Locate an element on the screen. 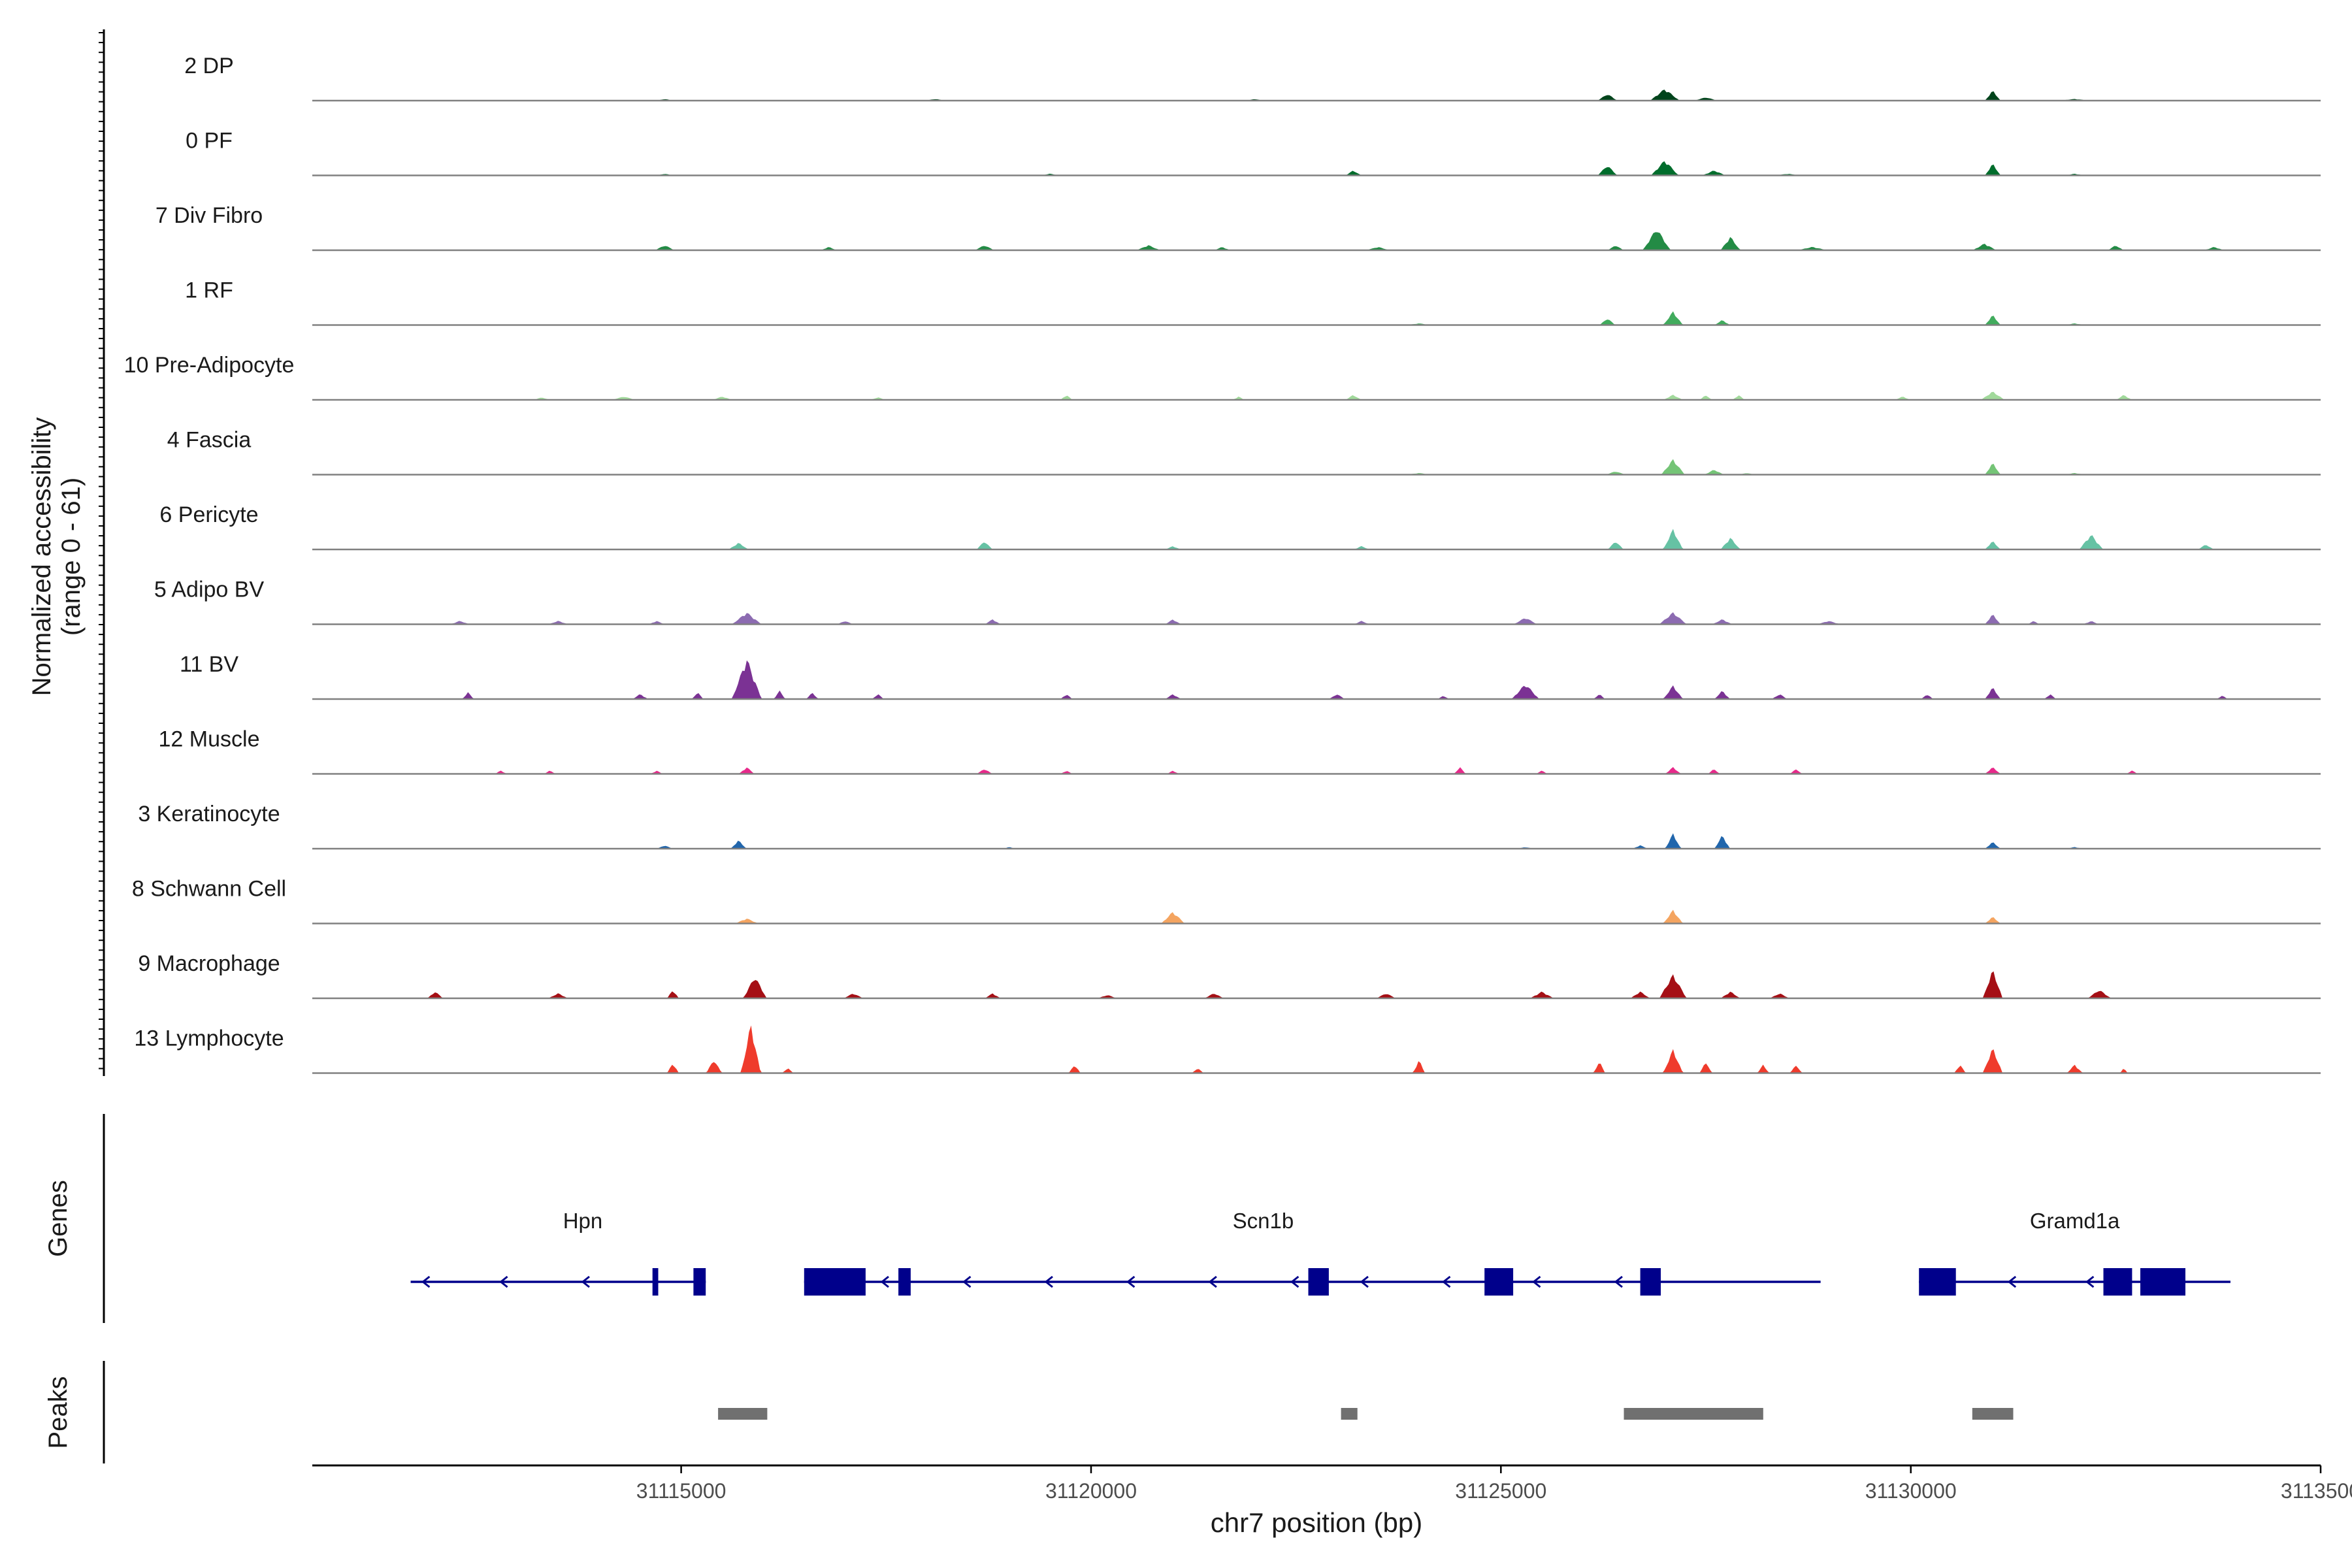 The height and width of the screenshot is (1568, 2352). y-axis-title-line1: Normalized accessibility is located at coordinates (41, 556).